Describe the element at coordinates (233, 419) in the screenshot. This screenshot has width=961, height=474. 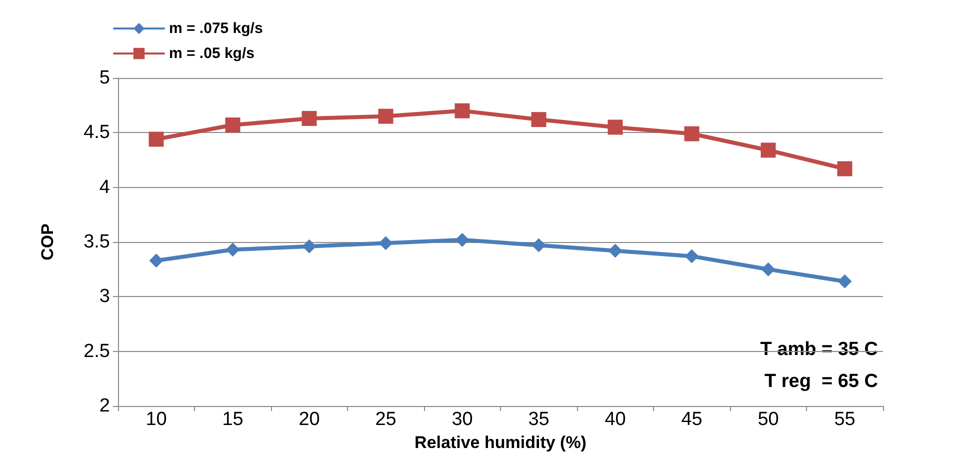
I see `x-tick-label: 15` at that location.